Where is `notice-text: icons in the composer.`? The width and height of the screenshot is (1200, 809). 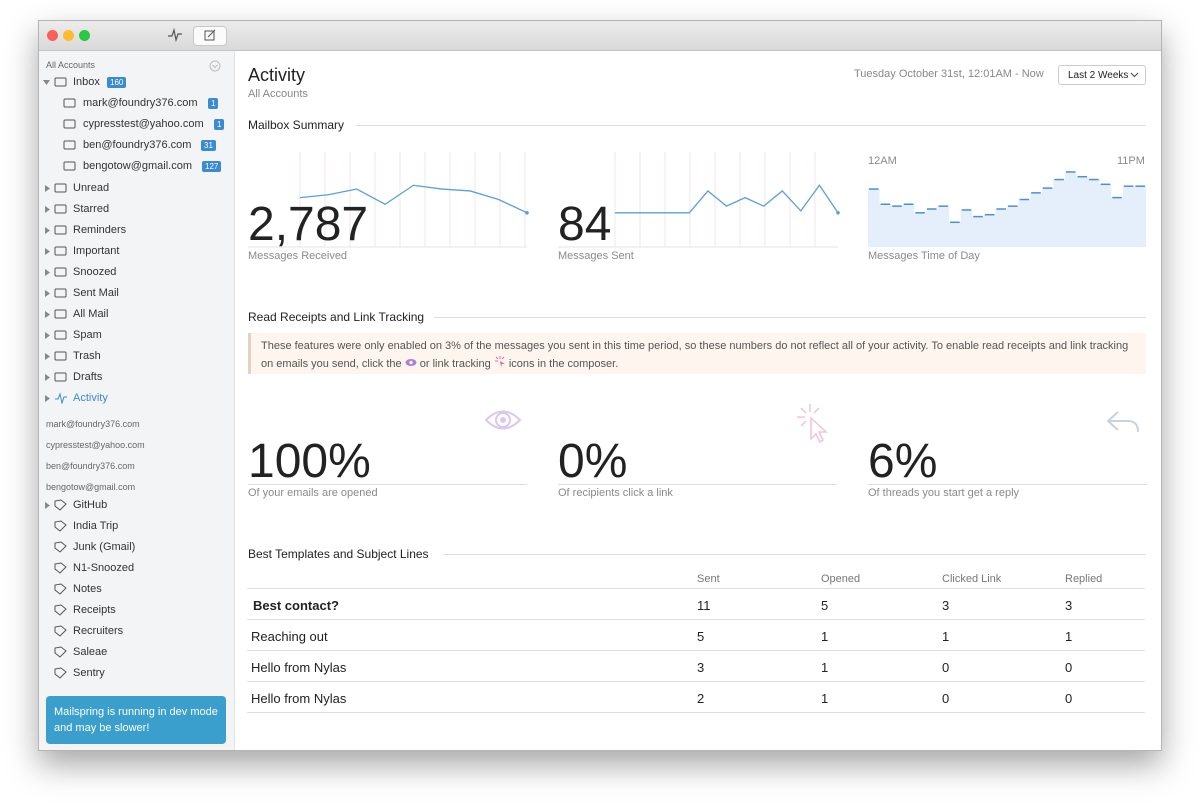
notice-text: icons in the composer. is located at coordinates (563, 364).